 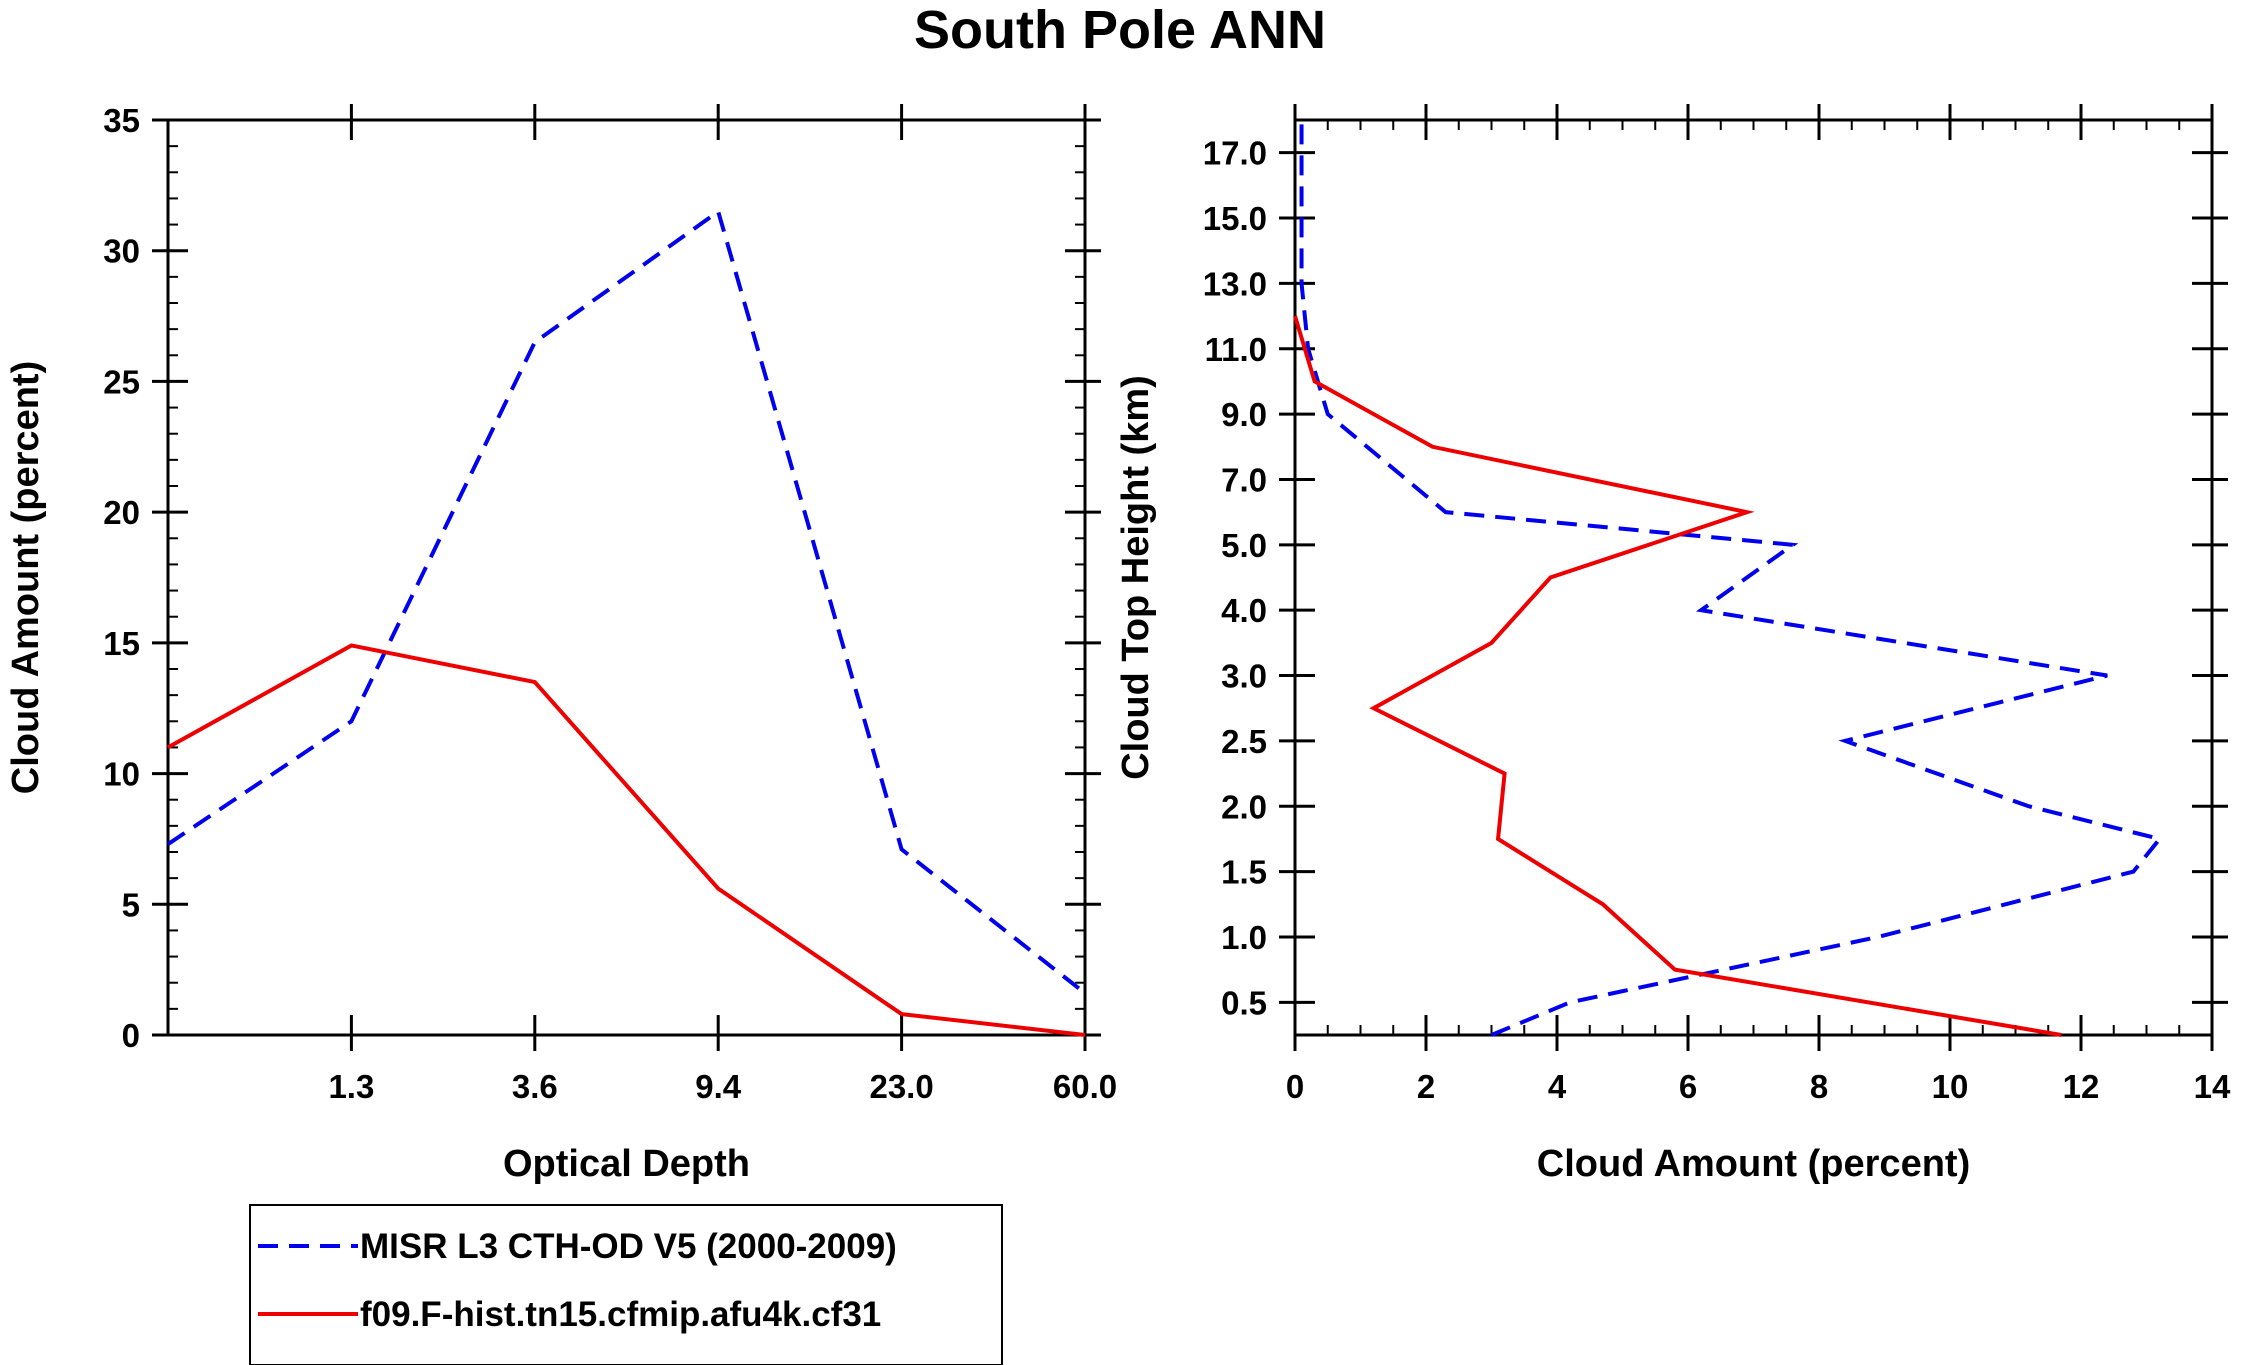 I want to click on y-axis-label: Cloud Top Height (km), so click(x=1136, y=577).